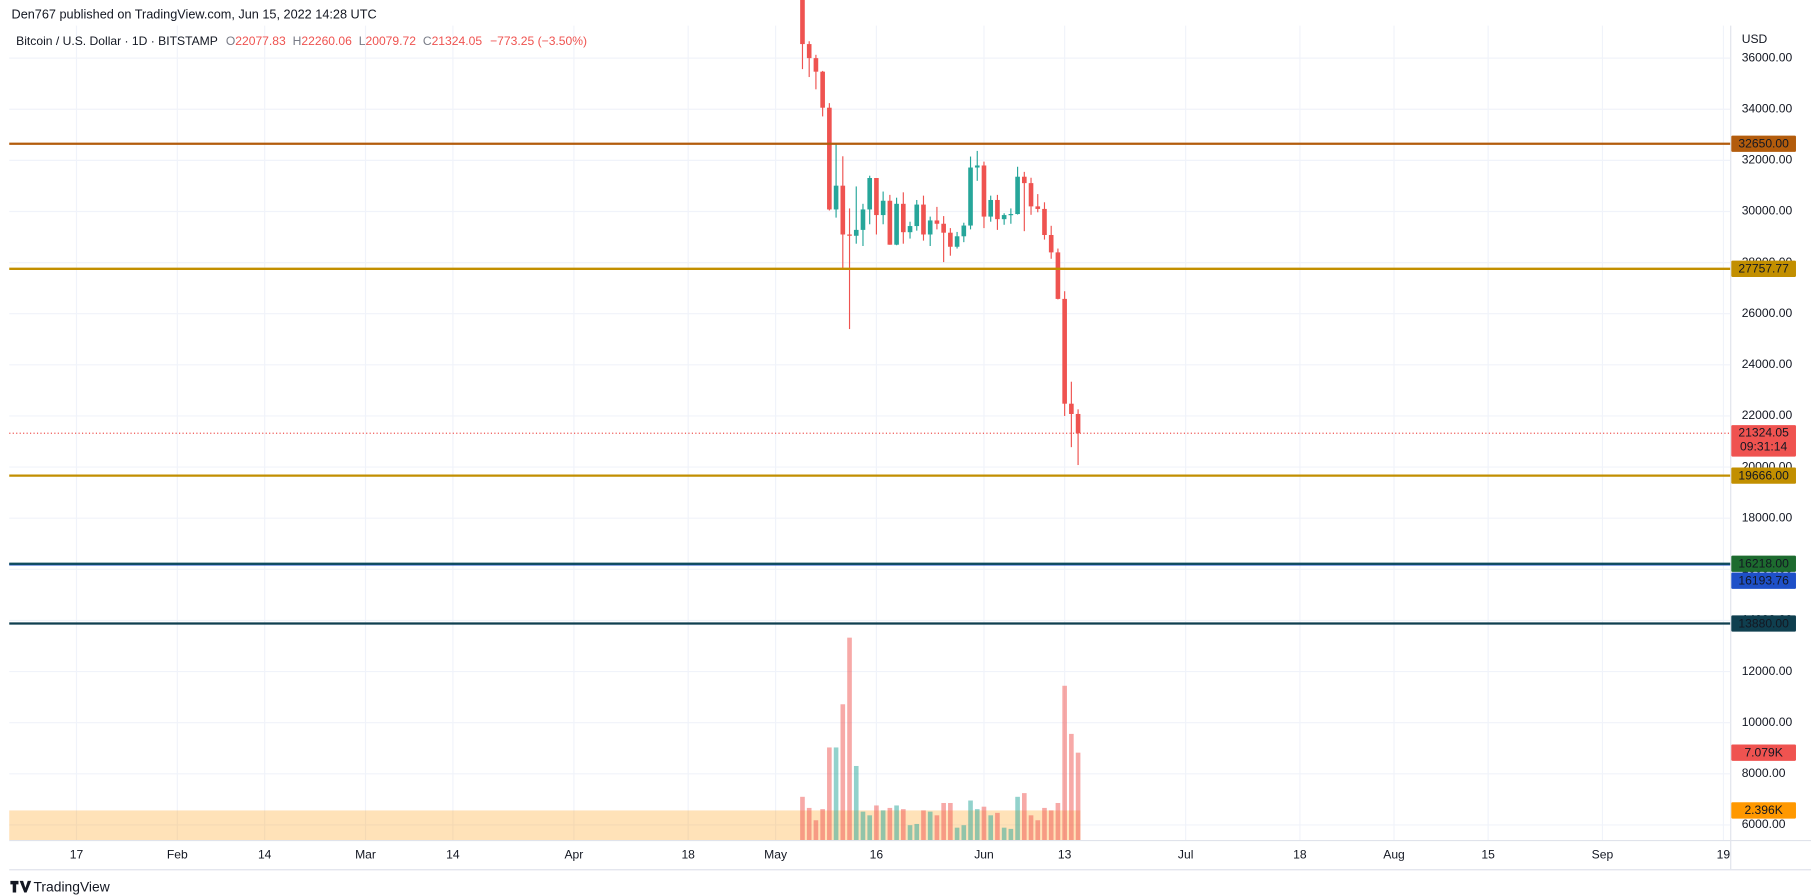  I want to click on y-tick-label: 36000.00, so click(1767, 57).